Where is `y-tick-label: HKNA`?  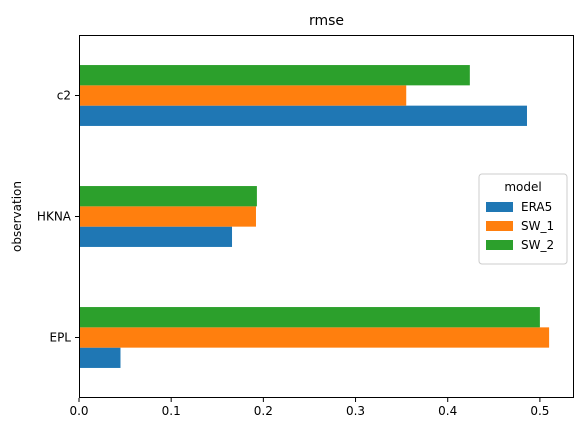
y-tick-label: HKNA is located at coordinates (54, 217).